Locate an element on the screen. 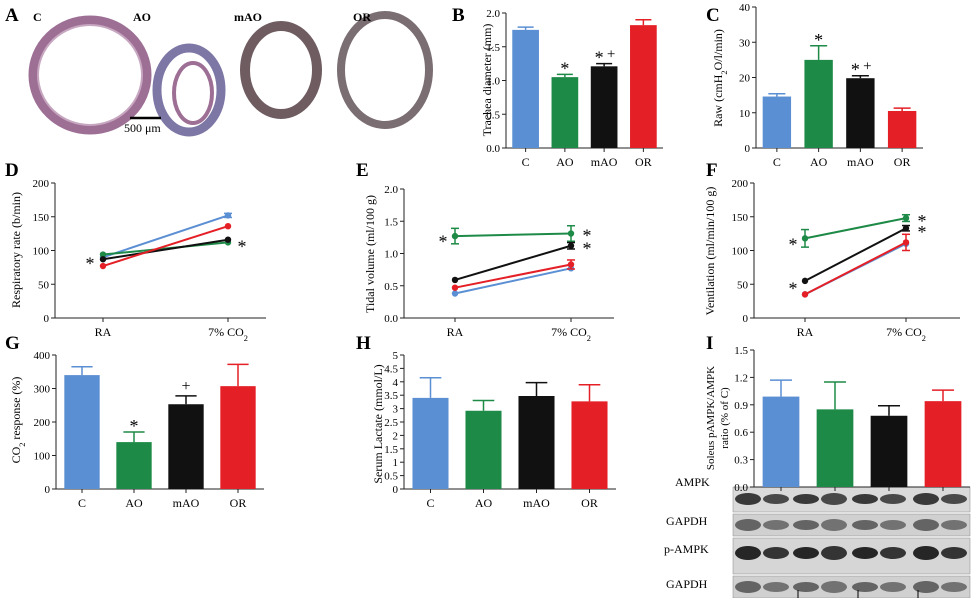  y-axis-label: Ventilation (ml/min/100 g) is located at coordinates (710, 251).